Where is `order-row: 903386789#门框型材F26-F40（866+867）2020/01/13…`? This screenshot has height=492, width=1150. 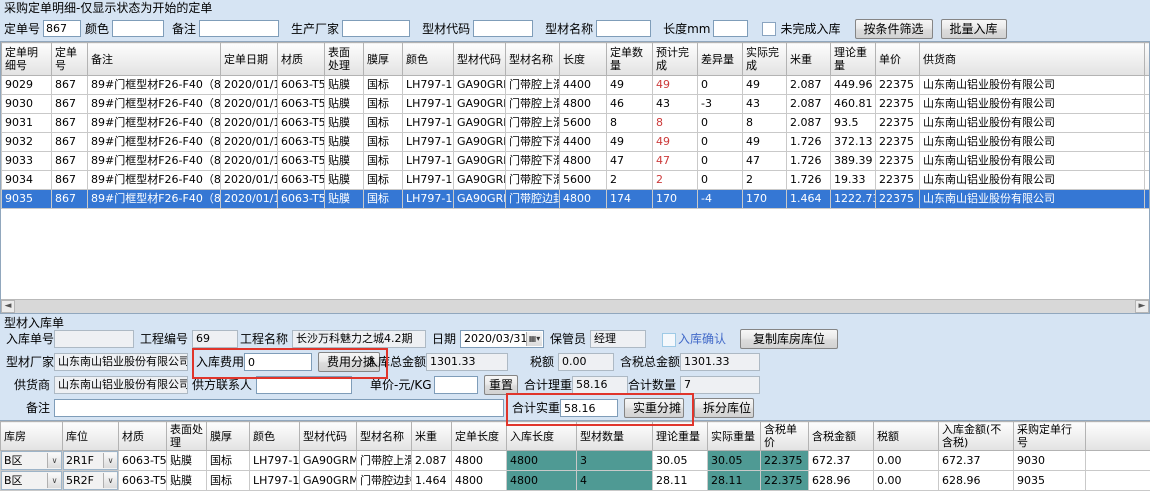
order-row: 903386789#门框型材F26-F40（866+867）2020/01/13… is located at coordinates (575, 161).